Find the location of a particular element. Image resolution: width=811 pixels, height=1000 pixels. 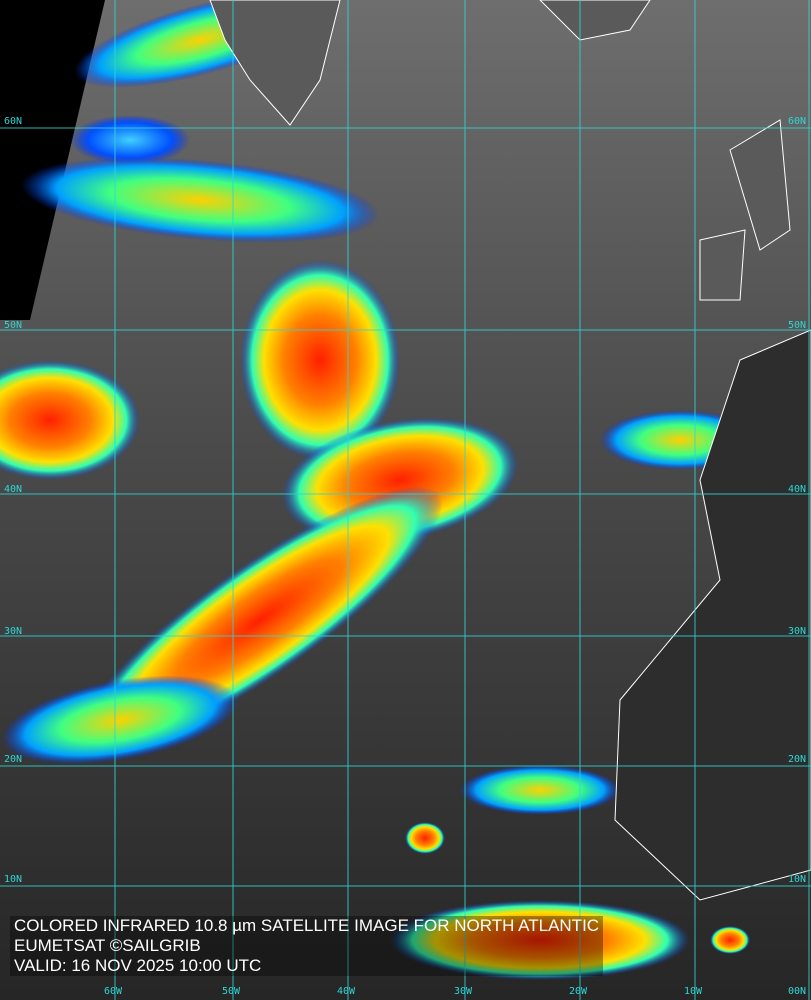

lat-label-60n-right: 60N is located at coordinates (797, 121).